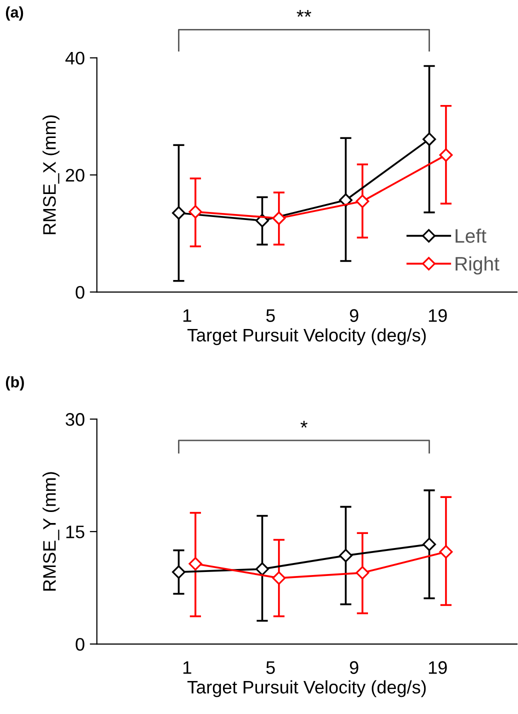 Image resolution: width=518 pixels, height=714 pixels. What do you see at coordinates (74, 58) in the screenshot?
I see `y-tick-label: 40` at bounding box center [74, 58].